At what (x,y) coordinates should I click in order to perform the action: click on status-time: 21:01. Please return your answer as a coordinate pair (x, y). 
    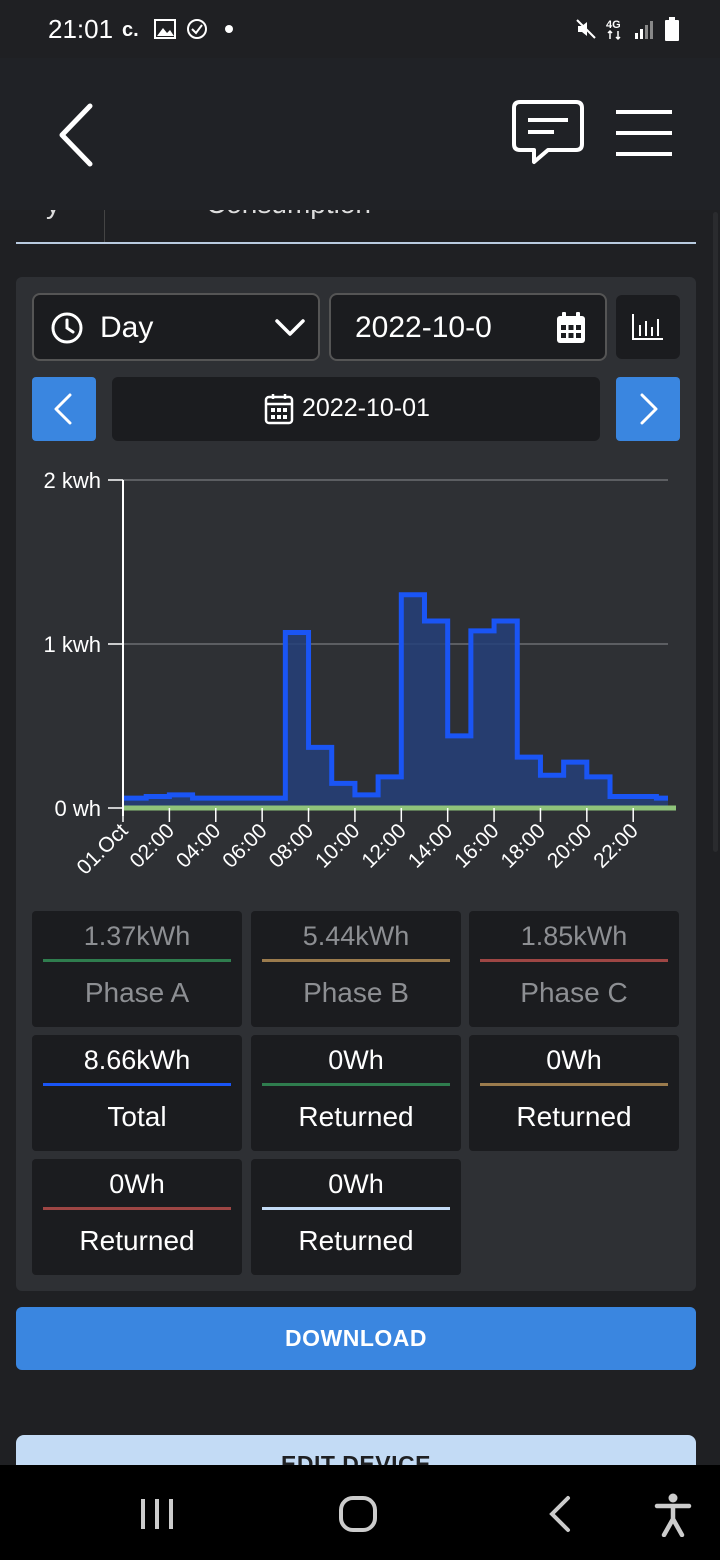
    Looking at the image, I should click on (81, 29).